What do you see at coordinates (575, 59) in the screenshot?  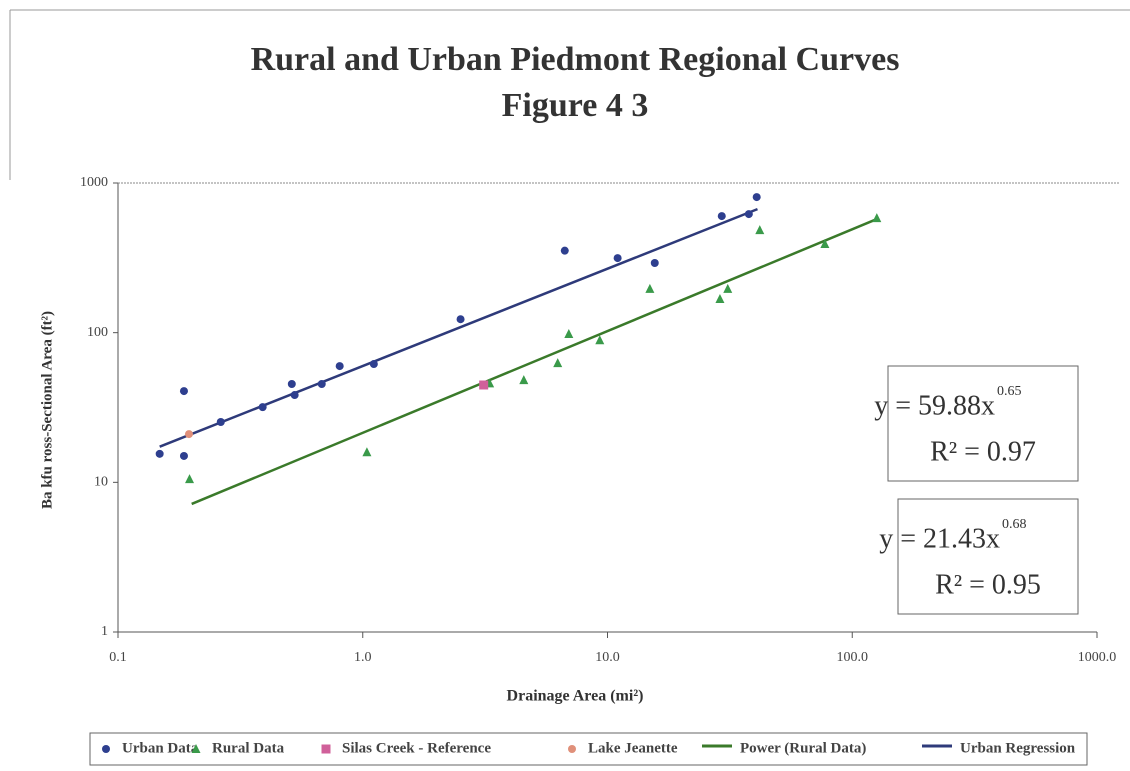 I see `chart-title: Rural and Urban Piedmont Regional Curves` at bounding box center [575, 59].